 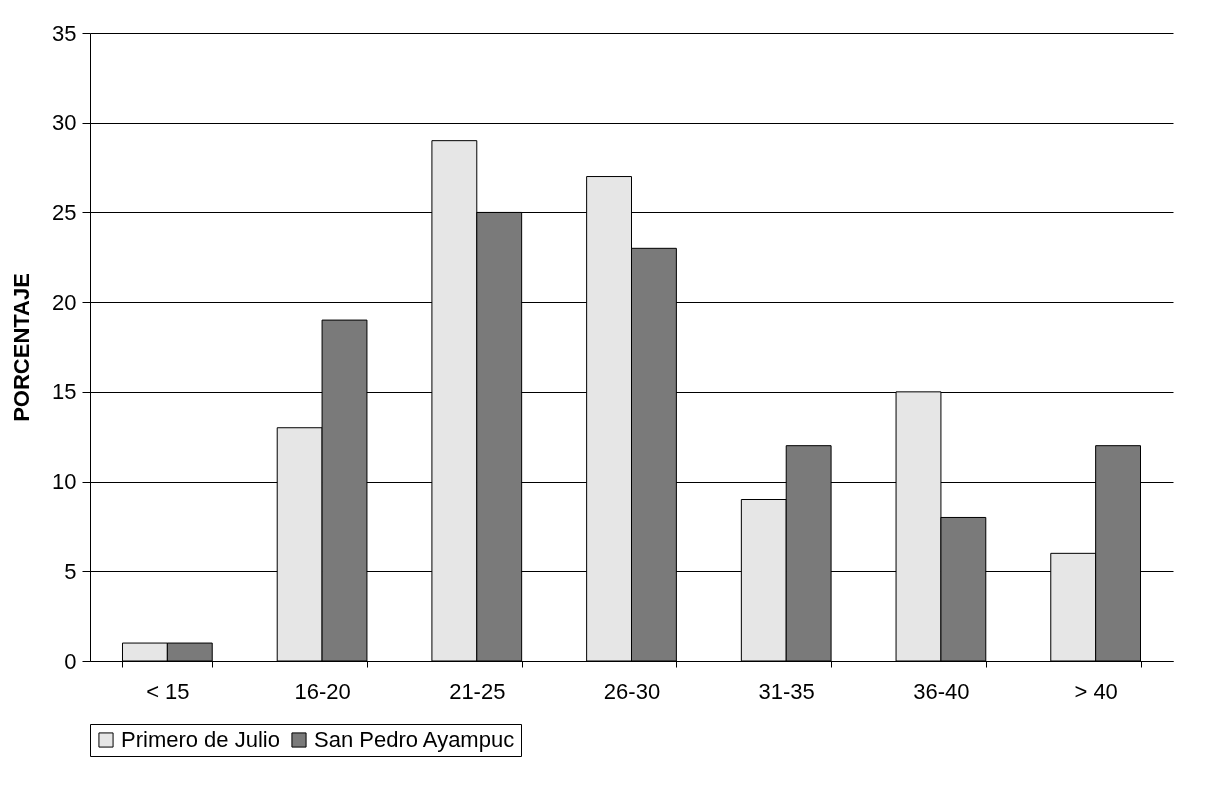 What do you see at coordinates (941, 691) in the screenshot?
I see `x-tick-label: 36-40` at bounding box center [941, 691].